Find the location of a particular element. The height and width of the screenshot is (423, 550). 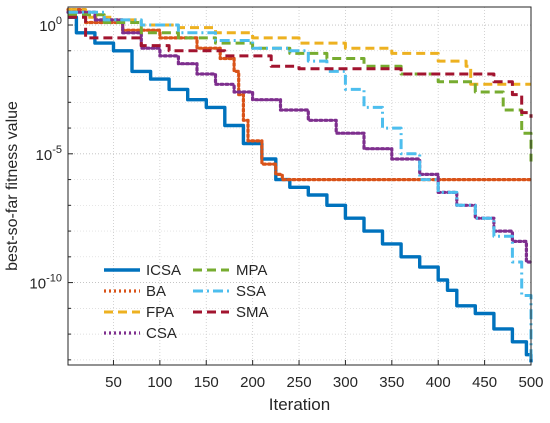

x-tick-label: 150 is located at coordinates (206, 382).